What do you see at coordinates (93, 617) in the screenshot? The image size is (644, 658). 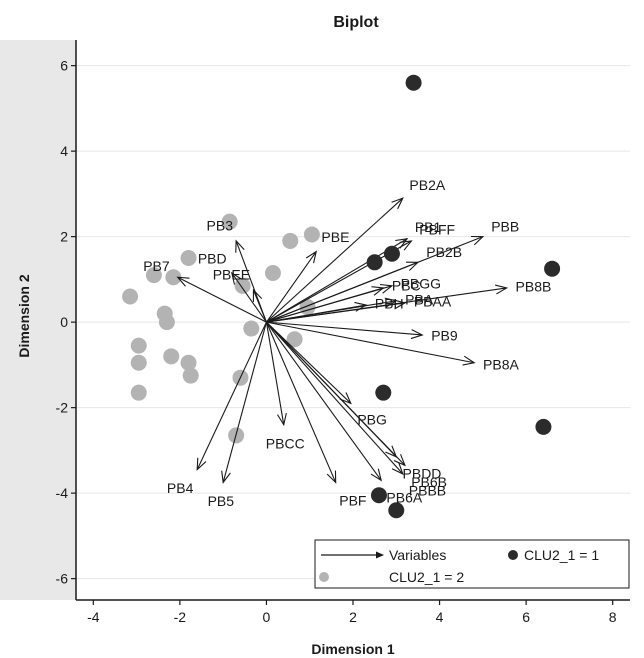 I see `x-tick-label: -4` at bounding box center [93, 617].